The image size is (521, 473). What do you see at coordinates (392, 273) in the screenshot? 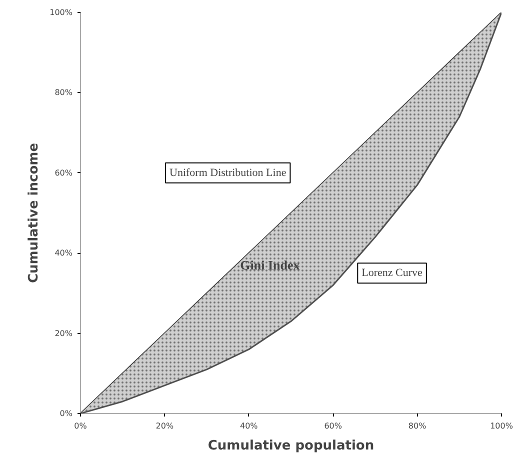
I see `series-label: Lorenz Curve` at bounding box center [392, 273].